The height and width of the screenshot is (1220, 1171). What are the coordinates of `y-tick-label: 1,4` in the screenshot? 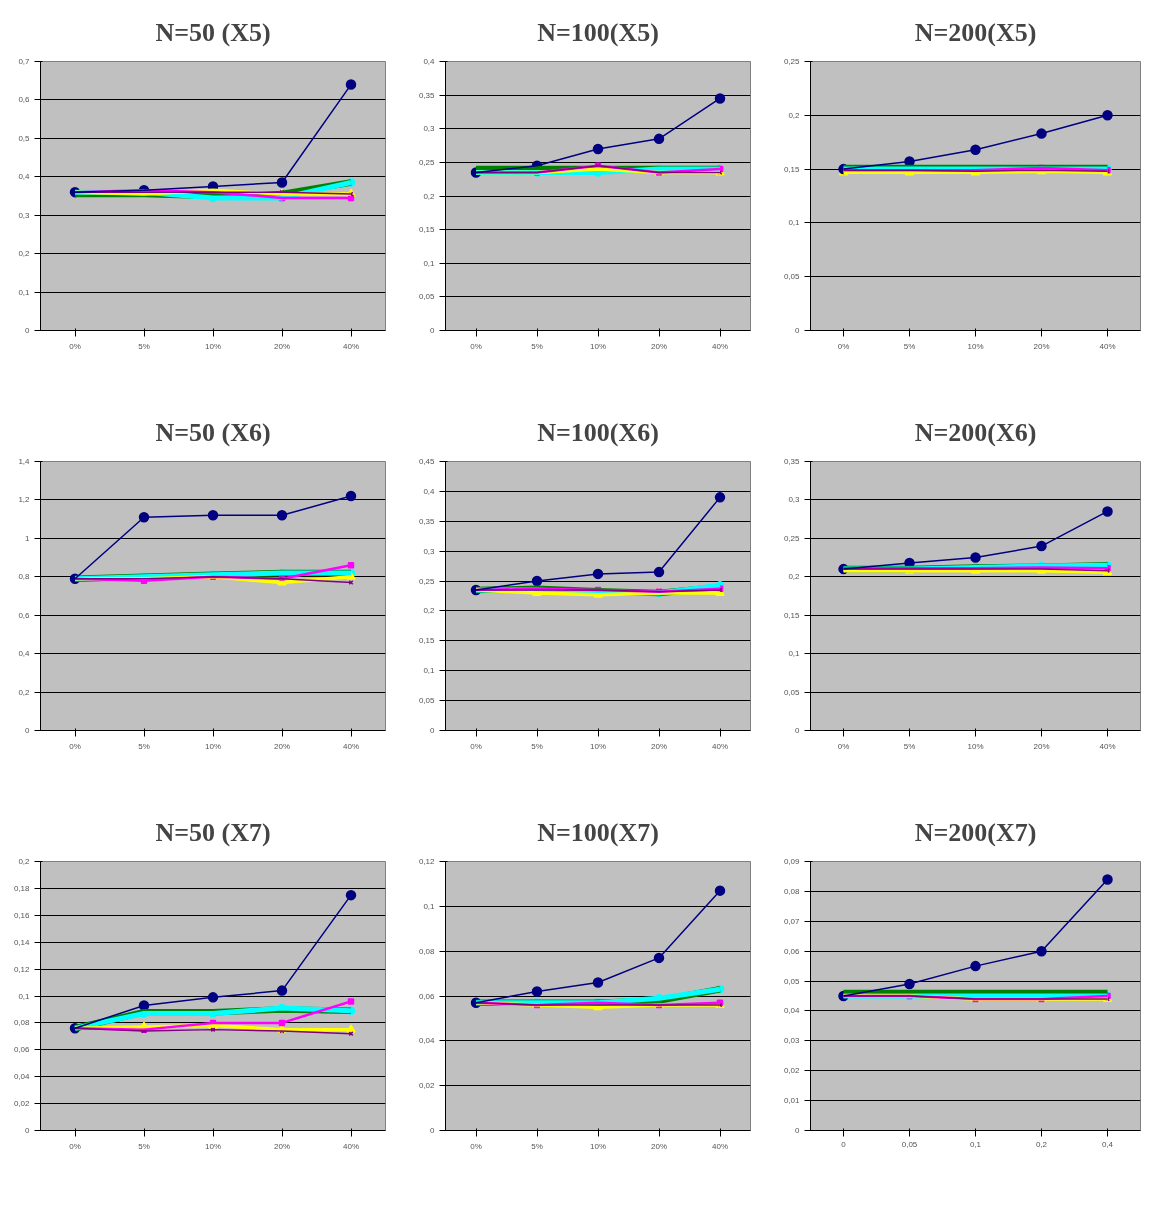 It's located at (24, 461).